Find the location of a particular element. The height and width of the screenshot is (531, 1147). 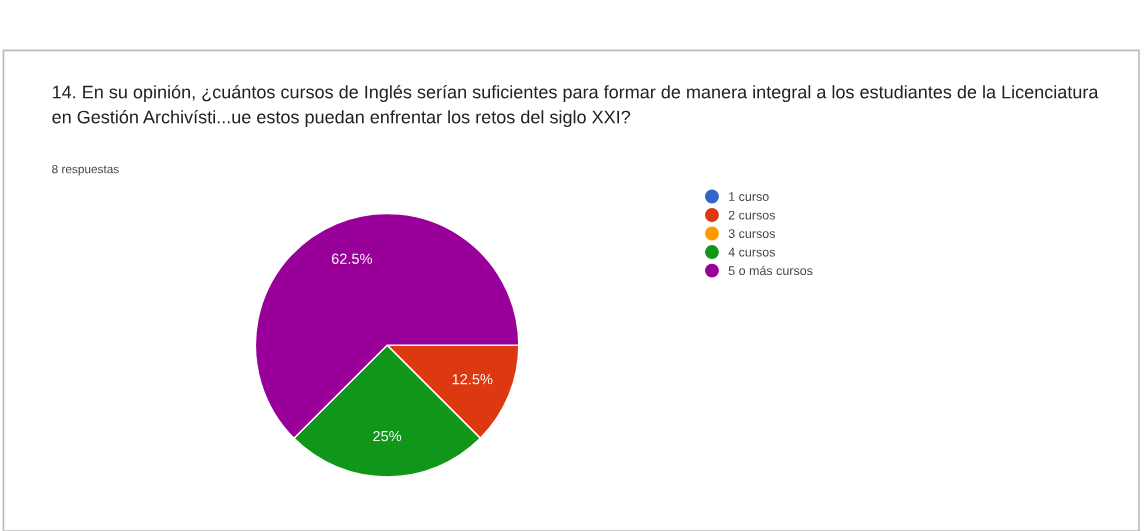

chart-title: 14. En su opinión, ¿cuántos cursos de Inglés serían suficientes para formar de manera integral a los estudiantes de la Licenciatura en Gestión Archivísti...ue estos puedan enfrentar los retos del siglo XXI? is located at coordinates (575, 106).